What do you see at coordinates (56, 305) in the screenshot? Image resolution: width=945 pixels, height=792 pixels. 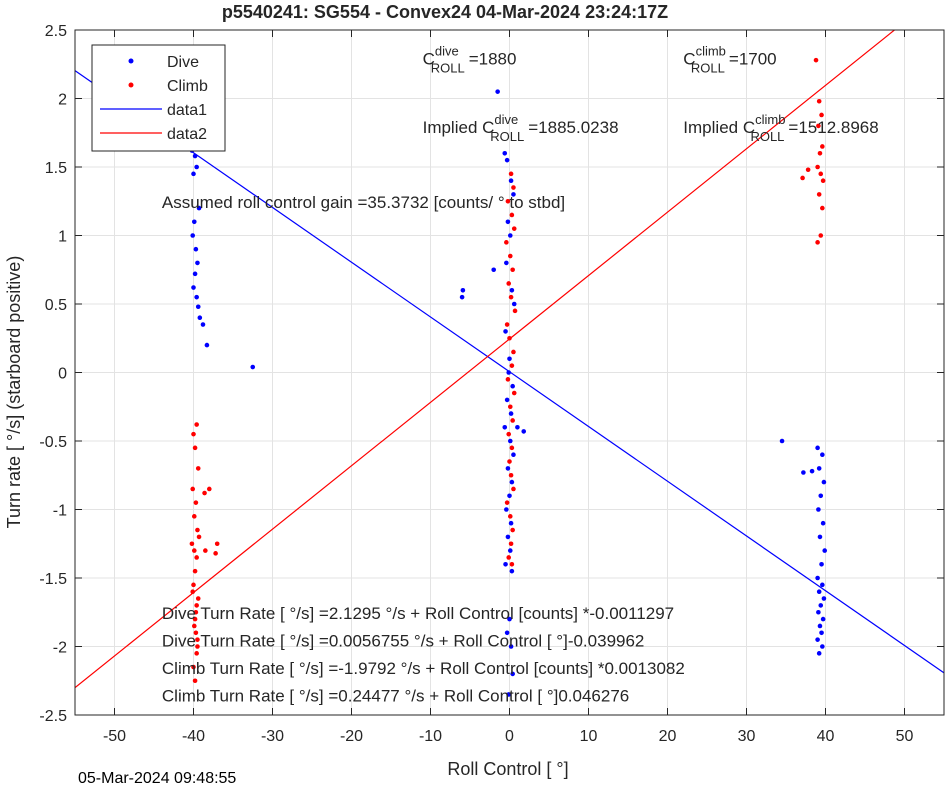 I see `y-tick-label: 0.5` at bounding box center [56, 305].